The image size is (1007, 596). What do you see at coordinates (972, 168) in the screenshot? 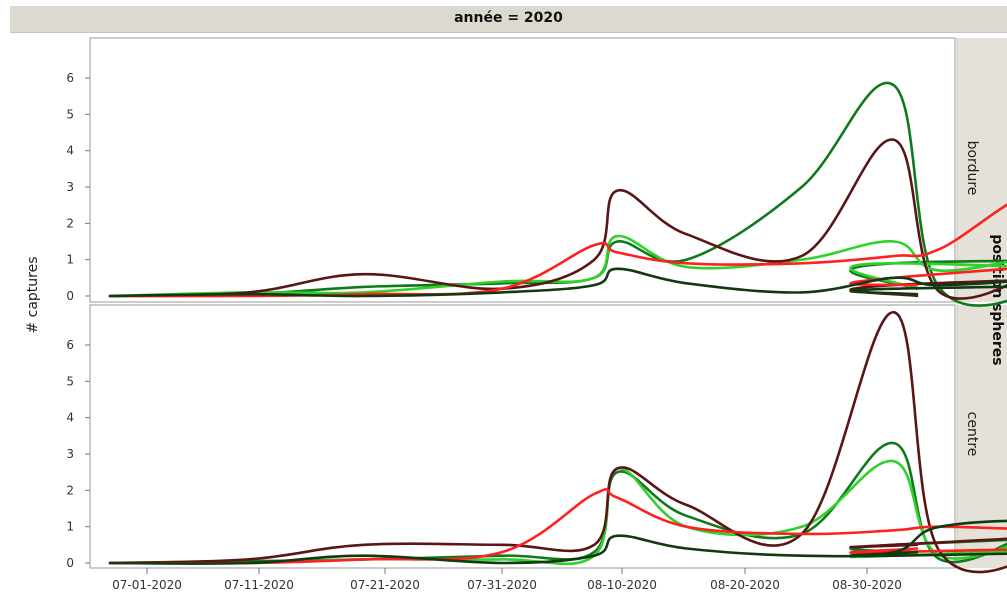
I see `panel-label-bordure: bordure` at bounding box center [972, 168].